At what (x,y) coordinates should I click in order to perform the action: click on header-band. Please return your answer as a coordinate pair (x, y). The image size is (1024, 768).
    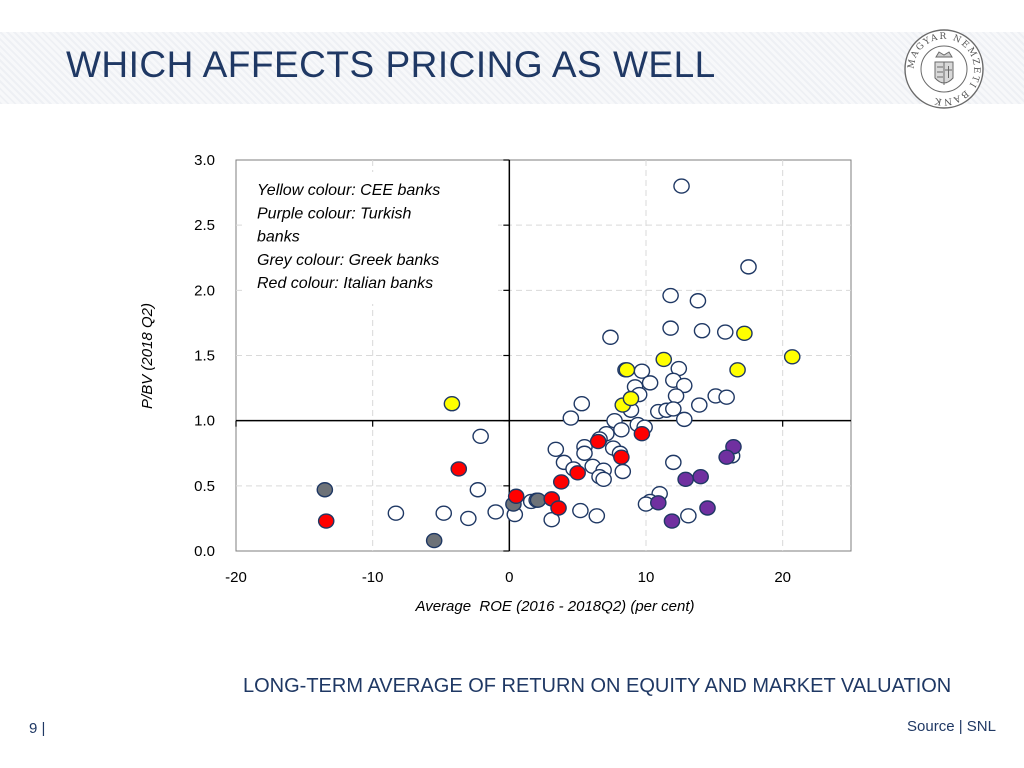
    Looking at the image, I should click on (512, 68).